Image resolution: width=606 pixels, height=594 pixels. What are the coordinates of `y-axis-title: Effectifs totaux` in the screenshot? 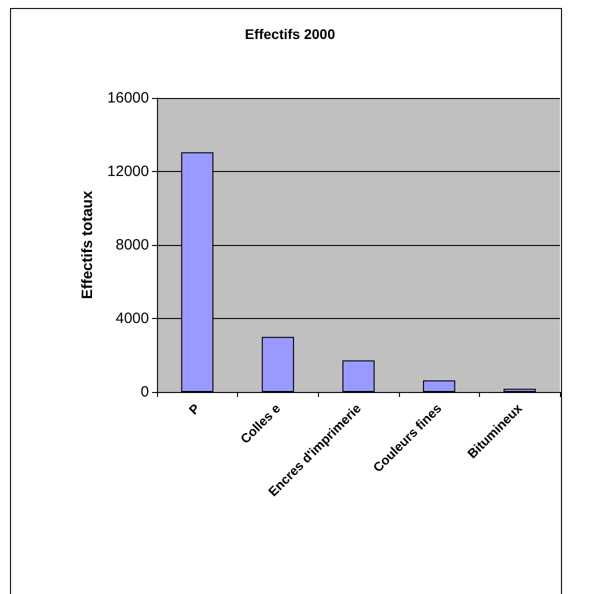 It's located at (87, 245).